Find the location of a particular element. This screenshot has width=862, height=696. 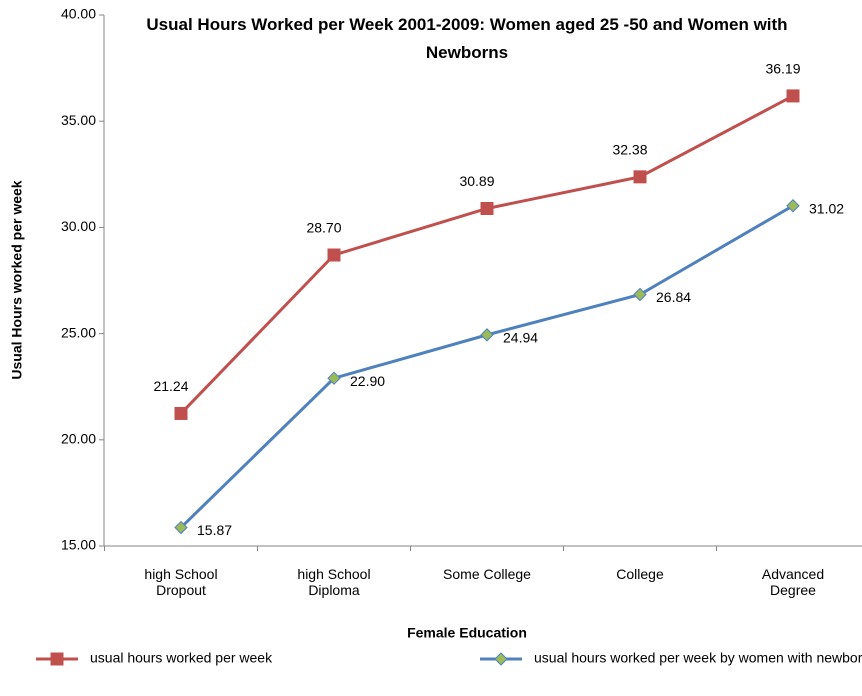

x-tick-label: Some College is located at coordinates (487, 574).